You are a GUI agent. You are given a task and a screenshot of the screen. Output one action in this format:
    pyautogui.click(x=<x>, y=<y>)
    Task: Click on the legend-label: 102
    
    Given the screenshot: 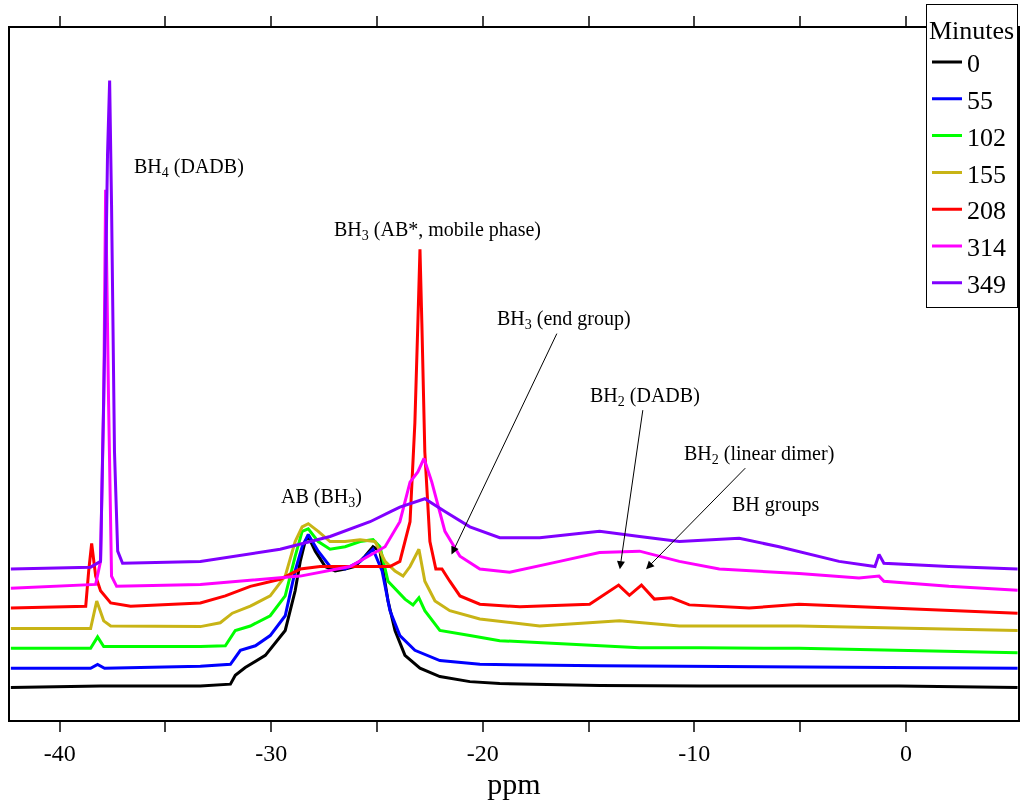 What is the action you would take?
    pyautogui.click(x=986, y=137)
    